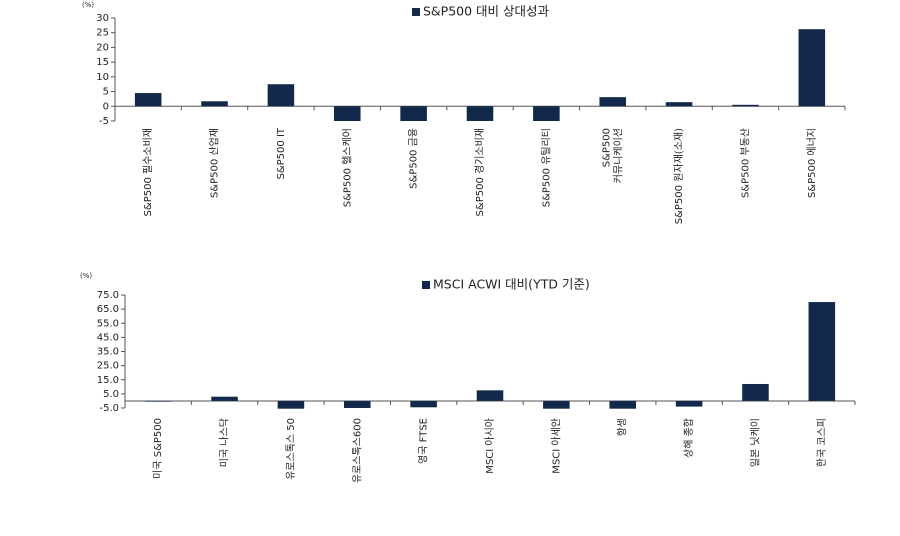 This screenshot has width=900, height=536. Describe the element at coordinates (479, 172) in the screenshot. I see `x-tick-label: S&P500 경기소비재` at that location.